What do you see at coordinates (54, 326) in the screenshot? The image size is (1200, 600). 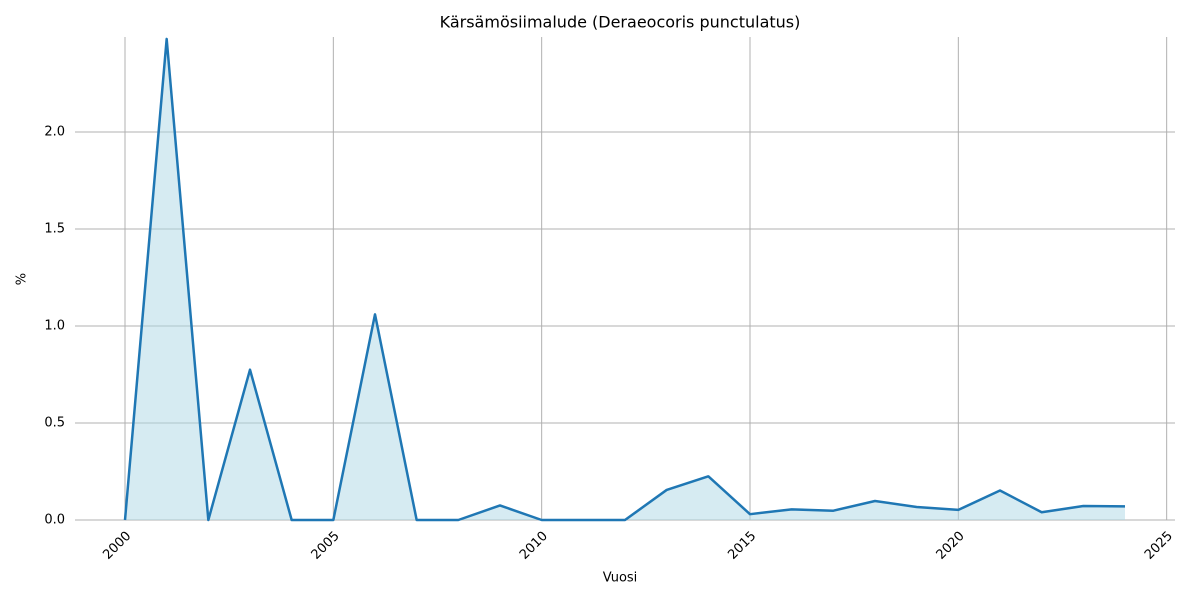 I see `y-tick-label: 1.0` at bounding box center [54, 326].